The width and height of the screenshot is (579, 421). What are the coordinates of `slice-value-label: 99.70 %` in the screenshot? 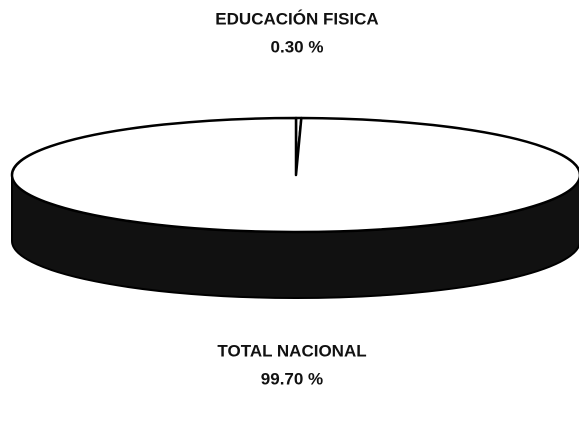 It's located at (292, 378).